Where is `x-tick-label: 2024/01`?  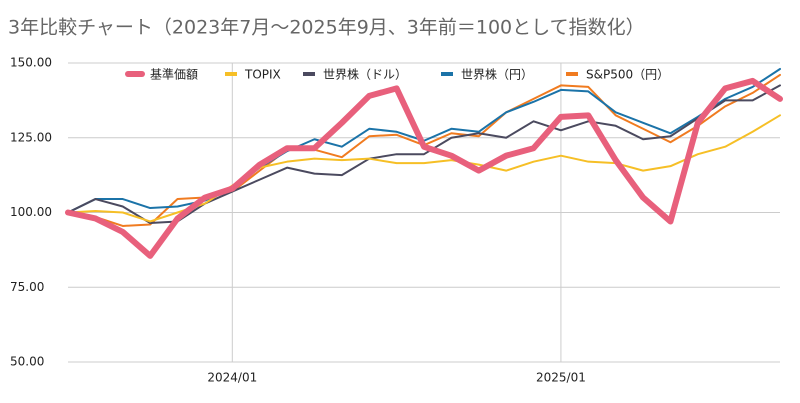
x-tick-label: 2024/01 is located at coordinates (232, 378).